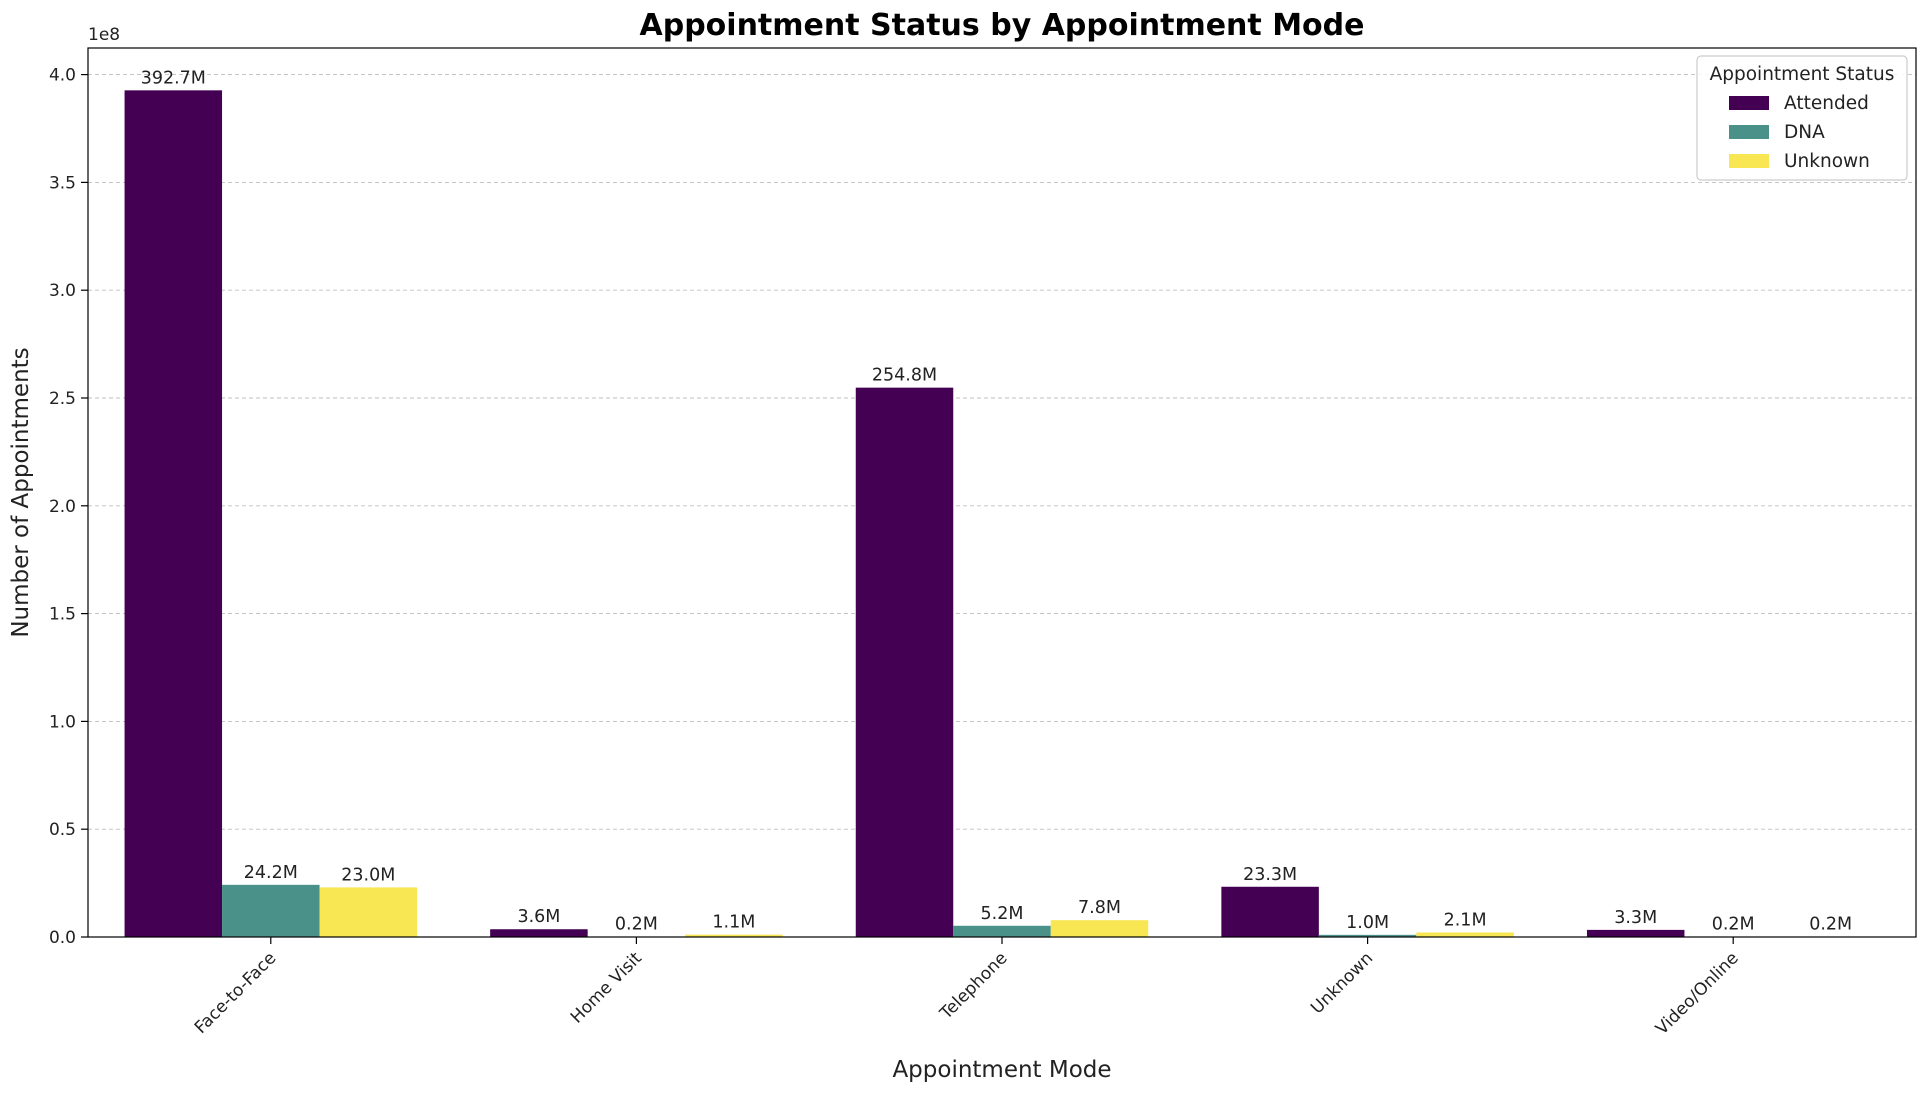  I want to click on y-tick-label: 0.0, so click(62, 938).